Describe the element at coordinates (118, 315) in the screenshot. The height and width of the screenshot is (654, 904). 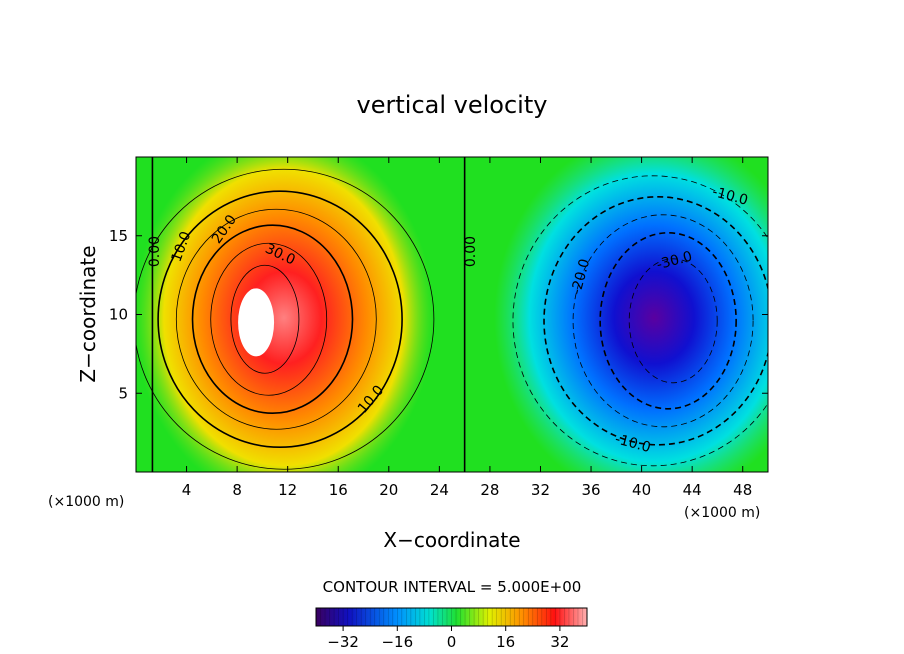
I see `y-tick-label: 10` at that location.